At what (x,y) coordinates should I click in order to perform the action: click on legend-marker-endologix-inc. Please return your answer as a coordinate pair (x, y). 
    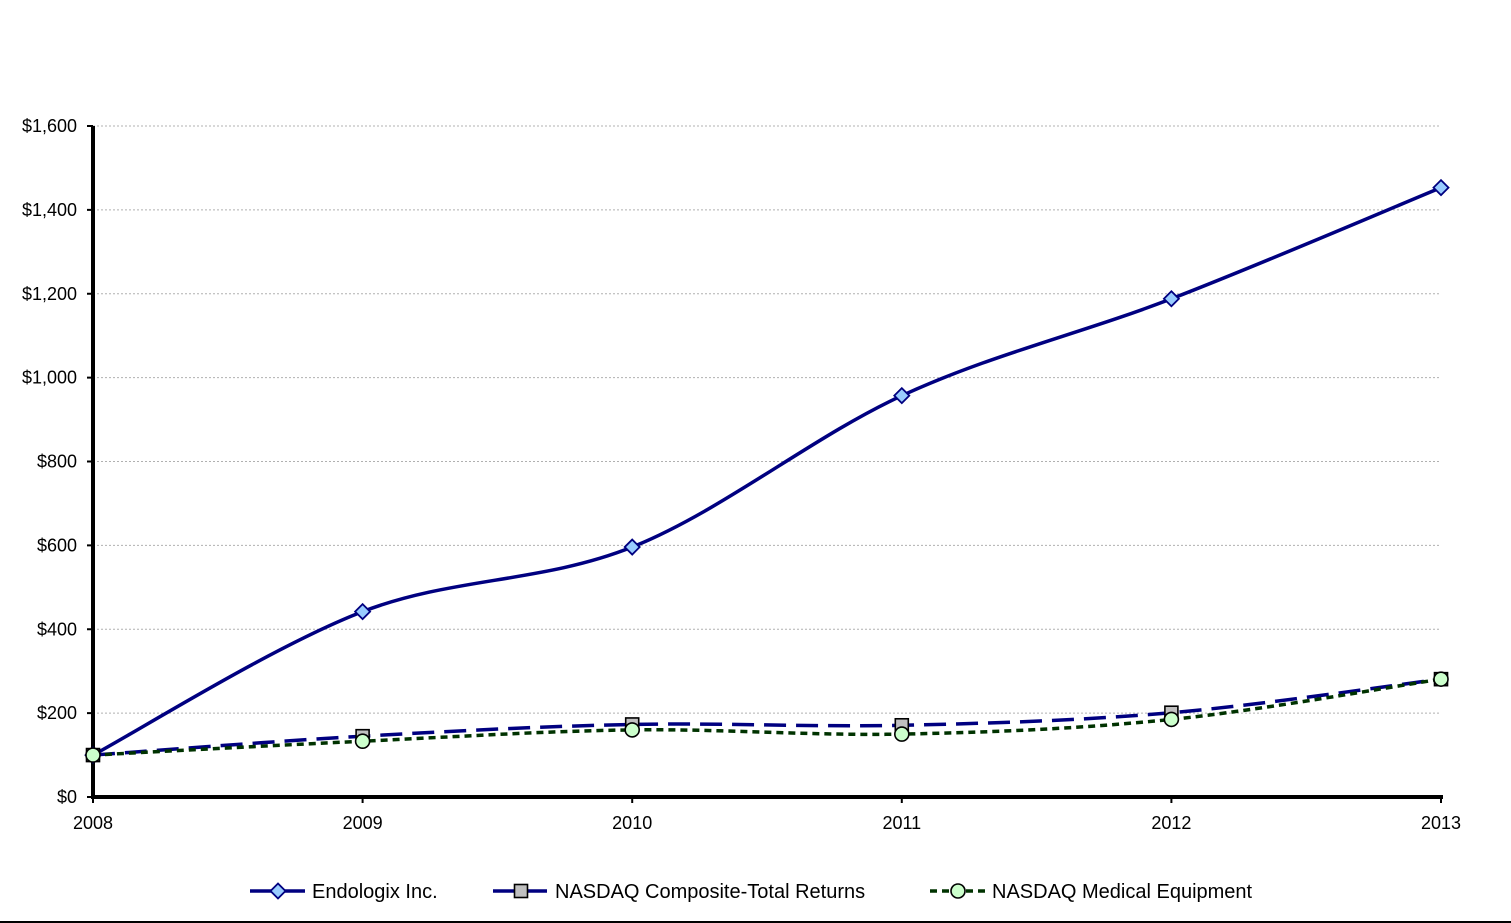
    Looking at the image, I should click on (278, 891).